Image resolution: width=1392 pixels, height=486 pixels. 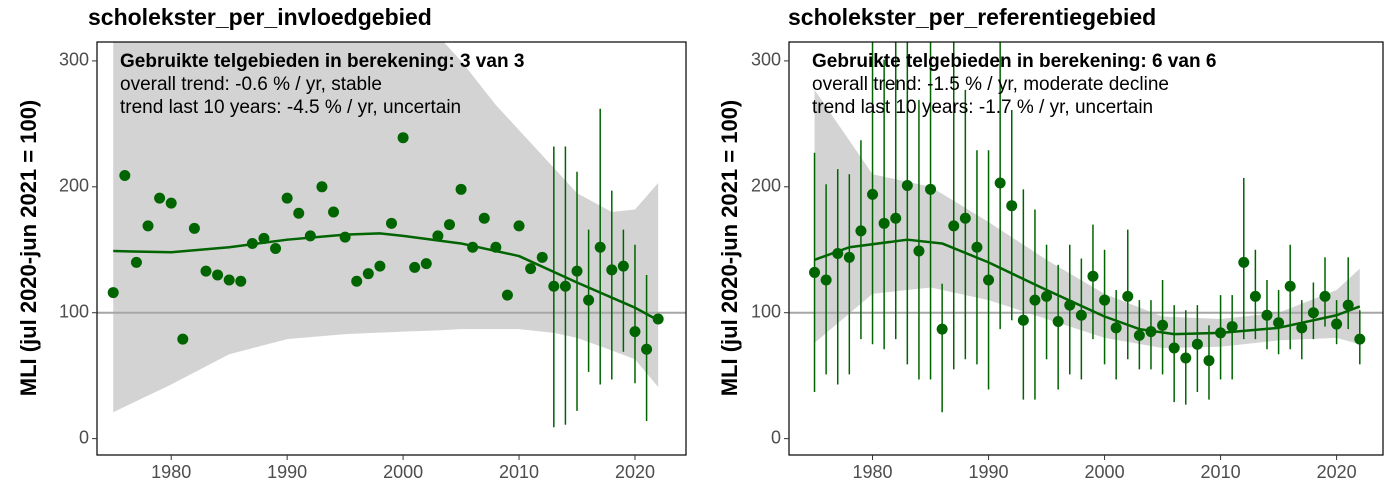 I want to click on y-tick-label: 0, so click(x=84, y=437).